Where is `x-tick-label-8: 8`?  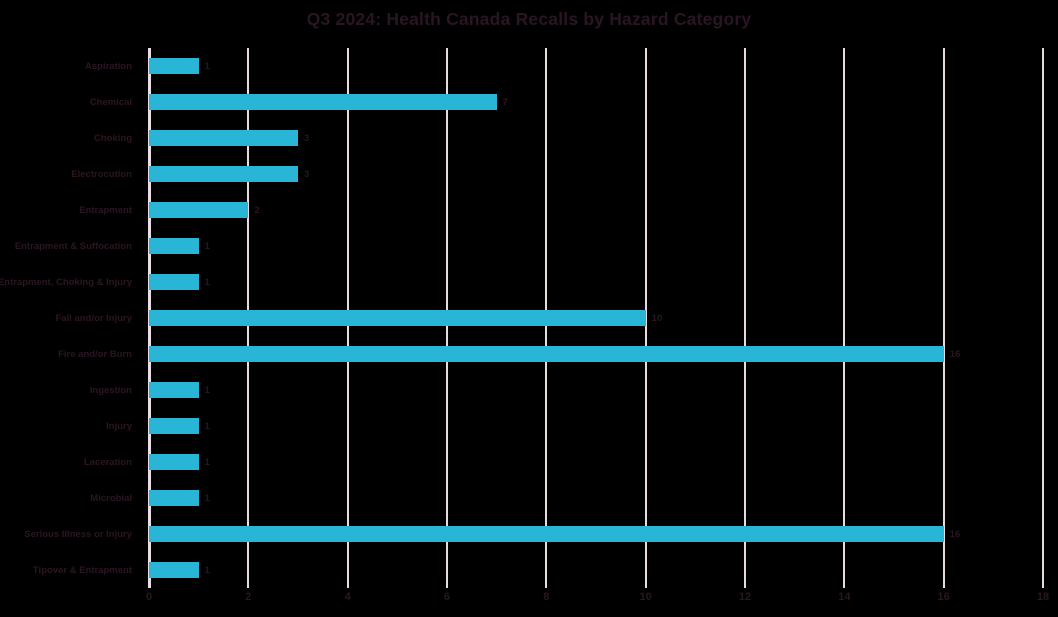
x-tick-label-8: 8 is located at coordinates (546, 597).